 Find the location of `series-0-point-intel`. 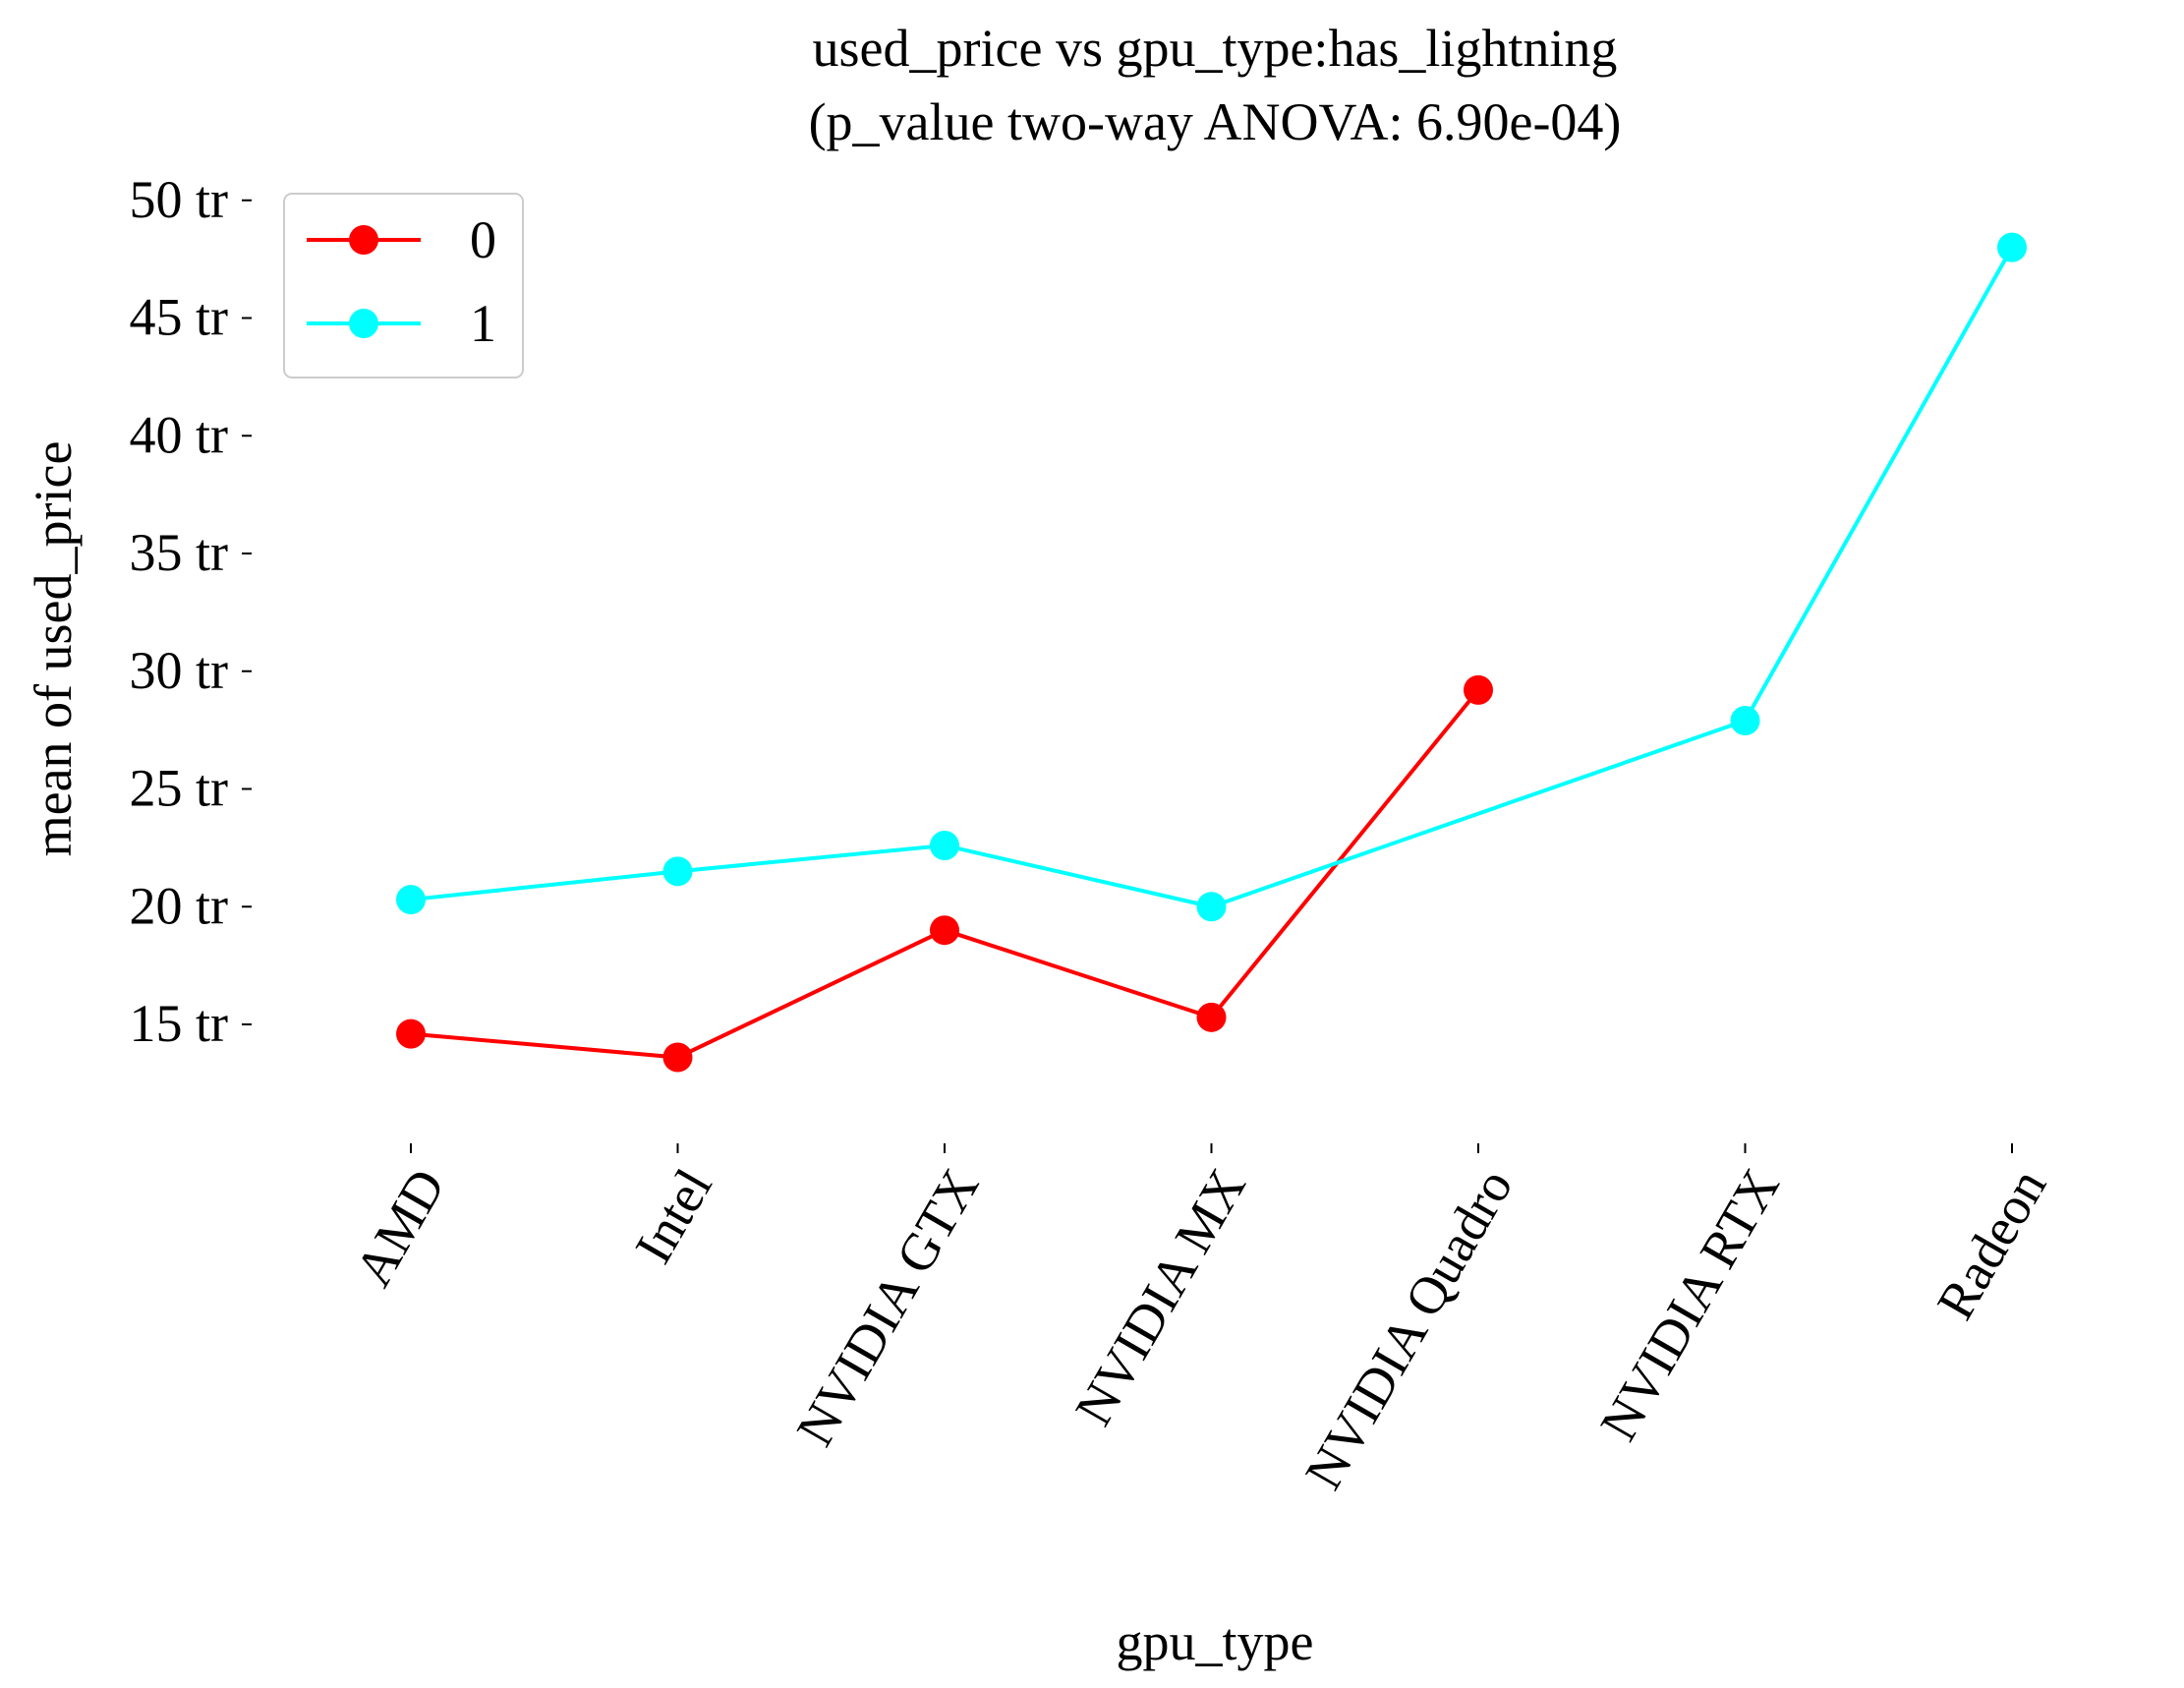

series-0-point-intel is located at coordinates (677, 1057).